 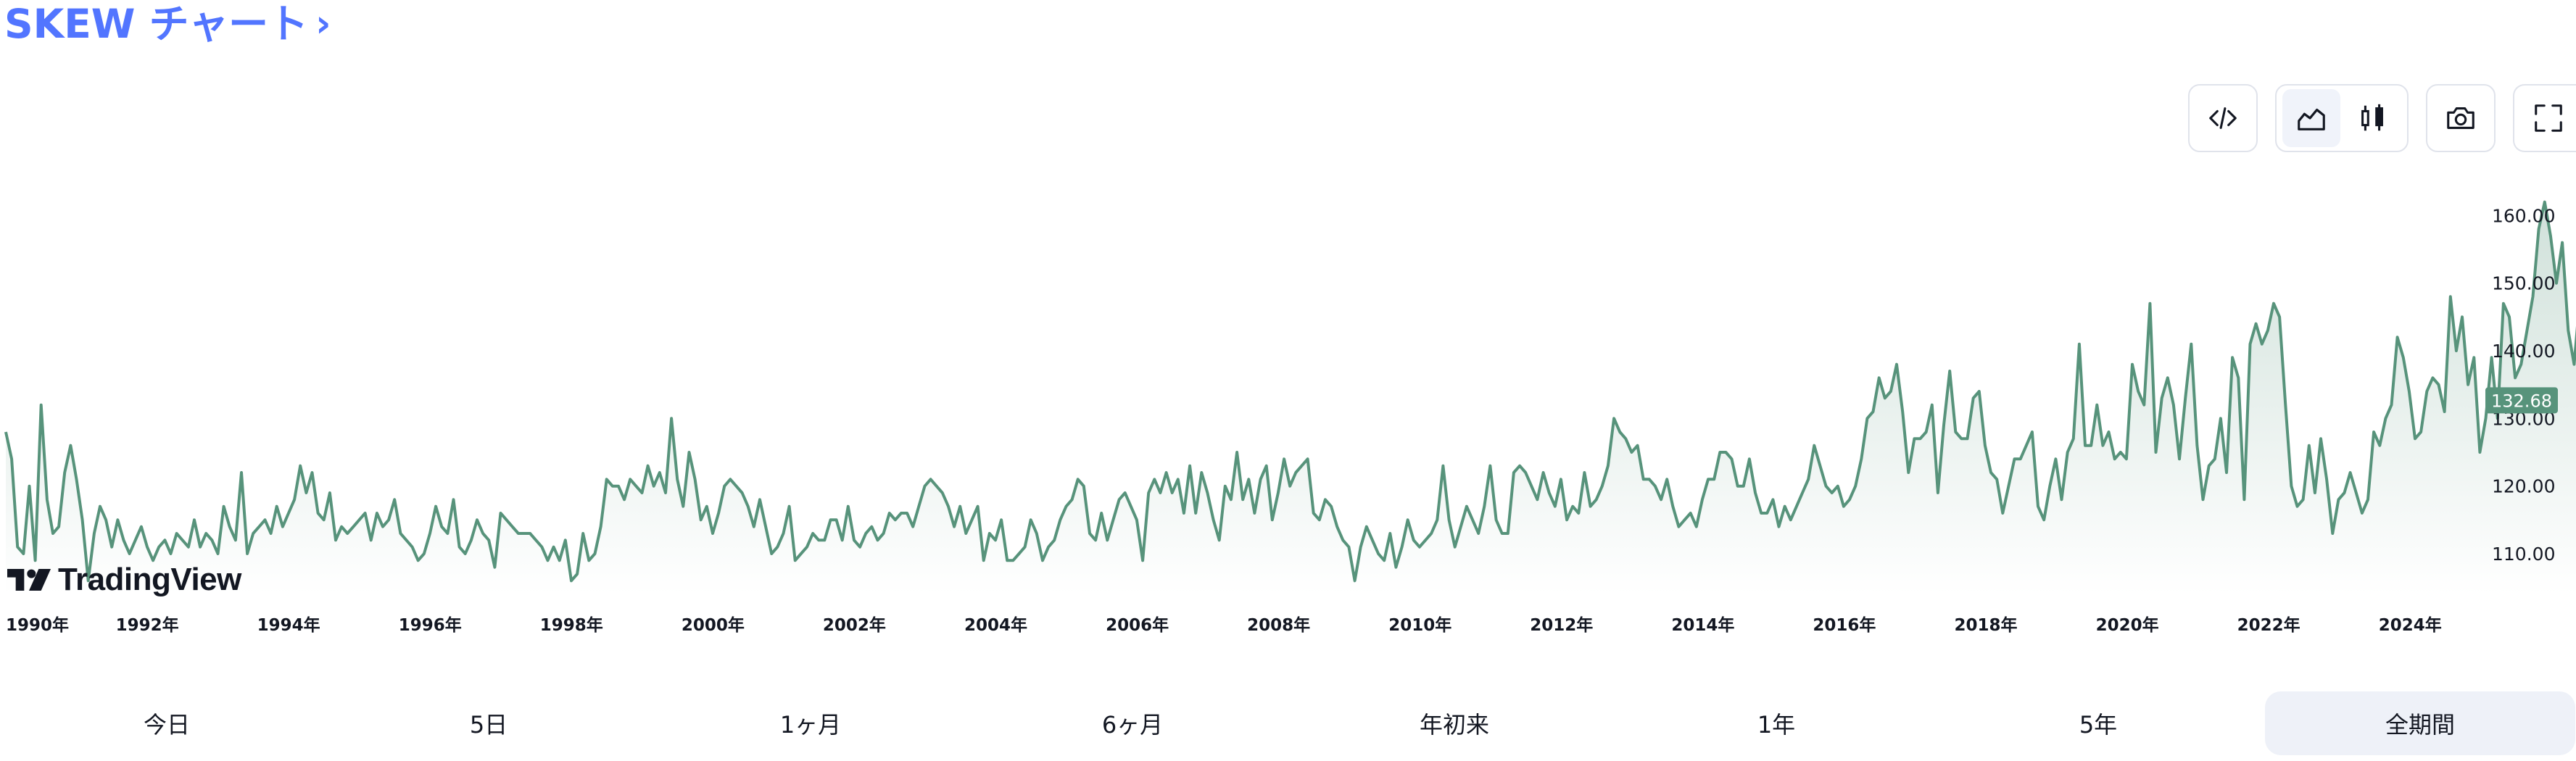 I want to click on x-tick-label: 2022年, so click(x=2268, y=625).